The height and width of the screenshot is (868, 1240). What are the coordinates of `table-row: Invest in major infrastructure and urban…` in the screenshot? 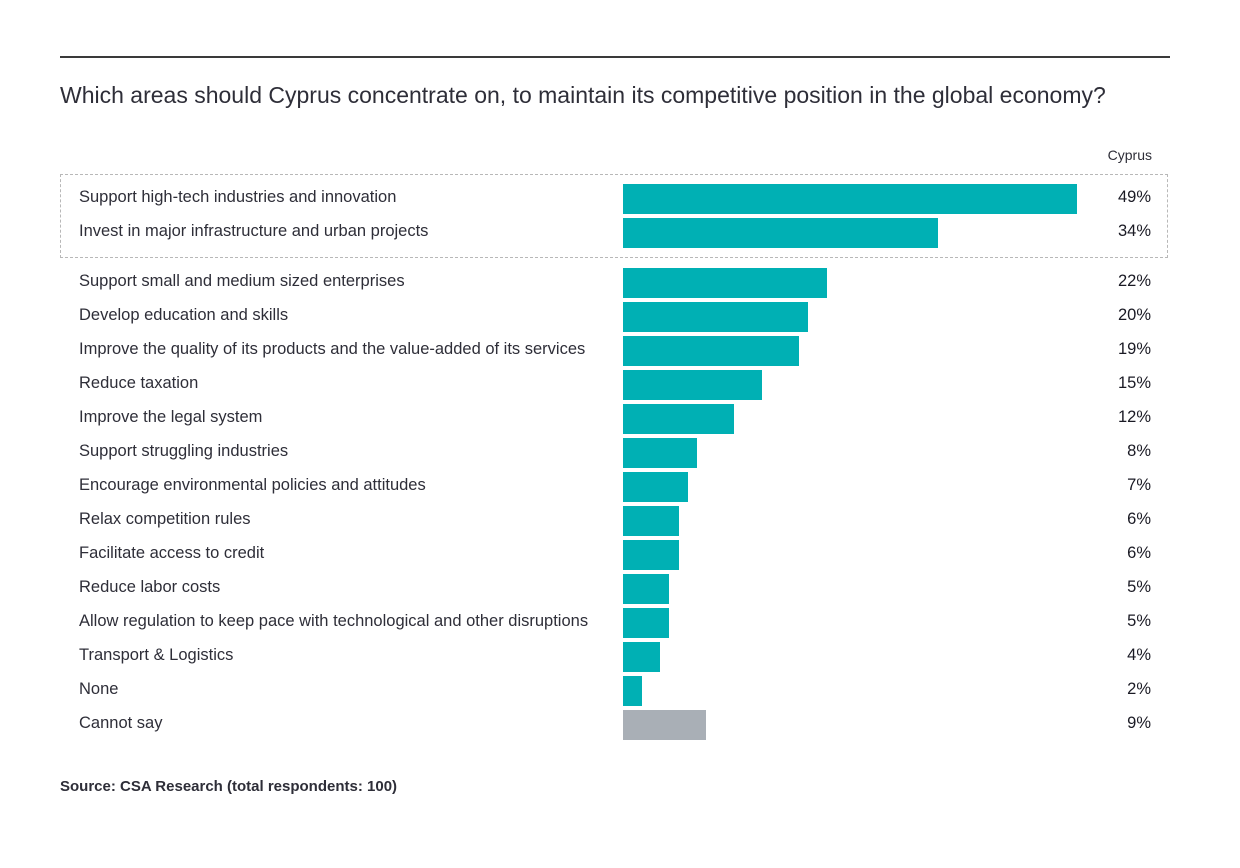 It's located at (620, 233).